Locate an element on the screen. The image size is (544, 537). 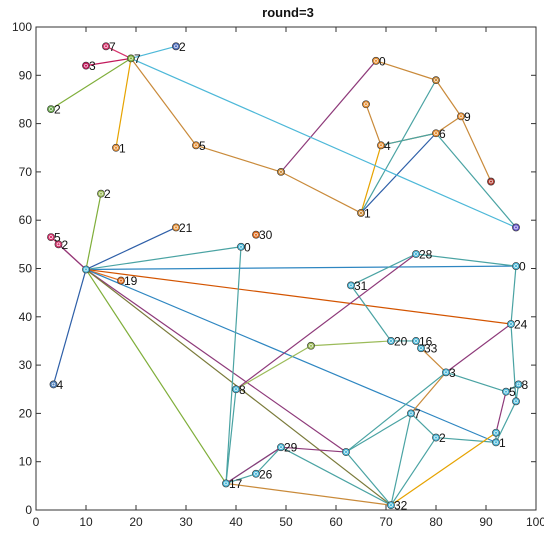
node-label: 0 is located at coordinates (522, 267).